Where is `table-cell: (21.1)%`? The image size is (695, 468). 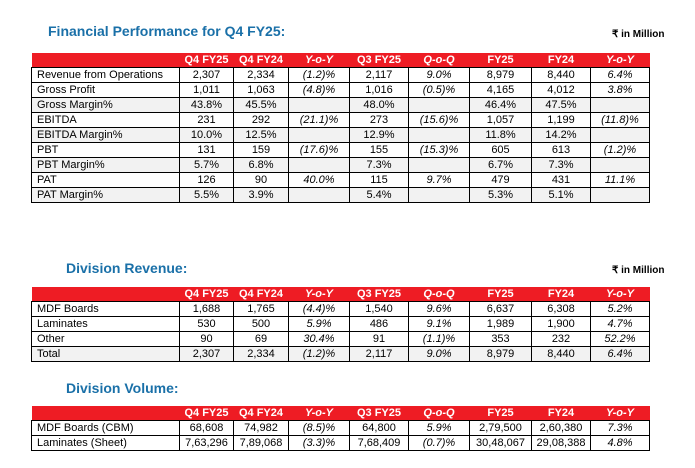 table-cell: (21.1)% is located at coordinates (319, 120).